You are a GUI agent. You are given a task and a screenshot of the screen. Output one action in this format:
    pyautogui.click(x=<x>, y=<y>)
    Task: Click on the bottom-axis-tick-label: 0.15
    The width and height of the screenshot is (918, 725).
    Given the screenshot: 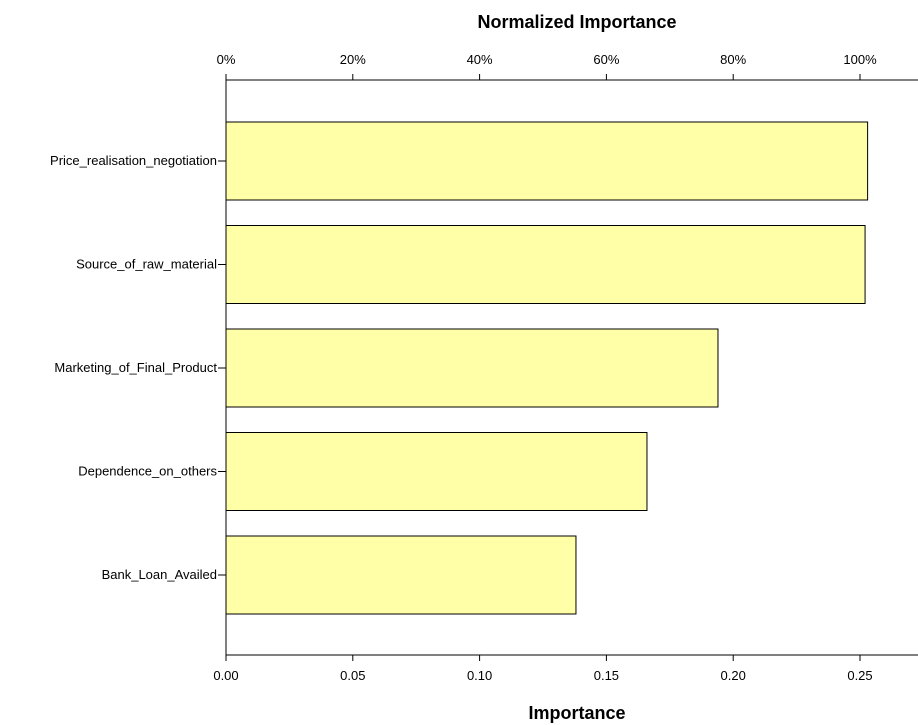 What is the action you would take?
    pyautogui.click(x=606, y=675)
    